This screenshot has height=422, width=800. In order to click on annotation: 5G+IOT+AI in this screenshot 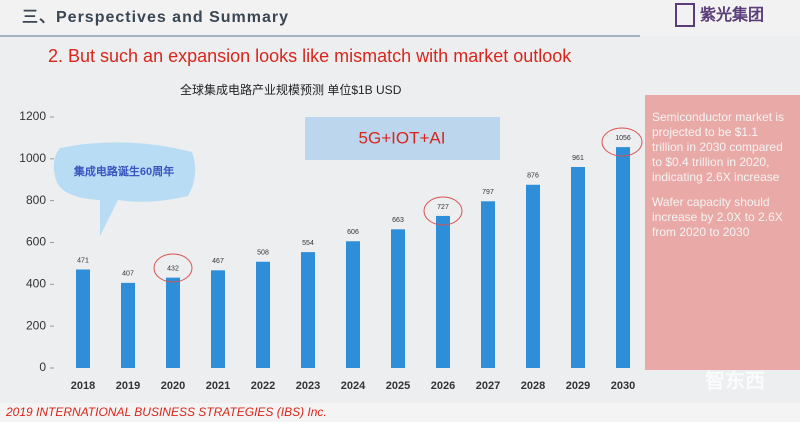, I will do `click(402, 137)`.